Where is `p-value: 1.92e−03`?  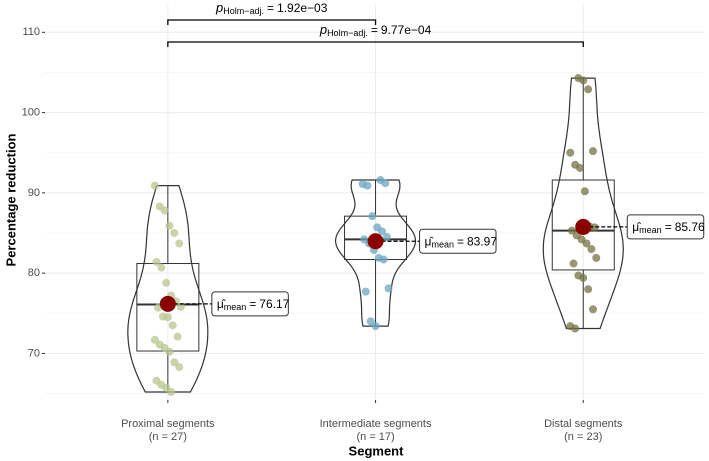 p-value: 1.92e−03 is located at coordinates (302, 8).